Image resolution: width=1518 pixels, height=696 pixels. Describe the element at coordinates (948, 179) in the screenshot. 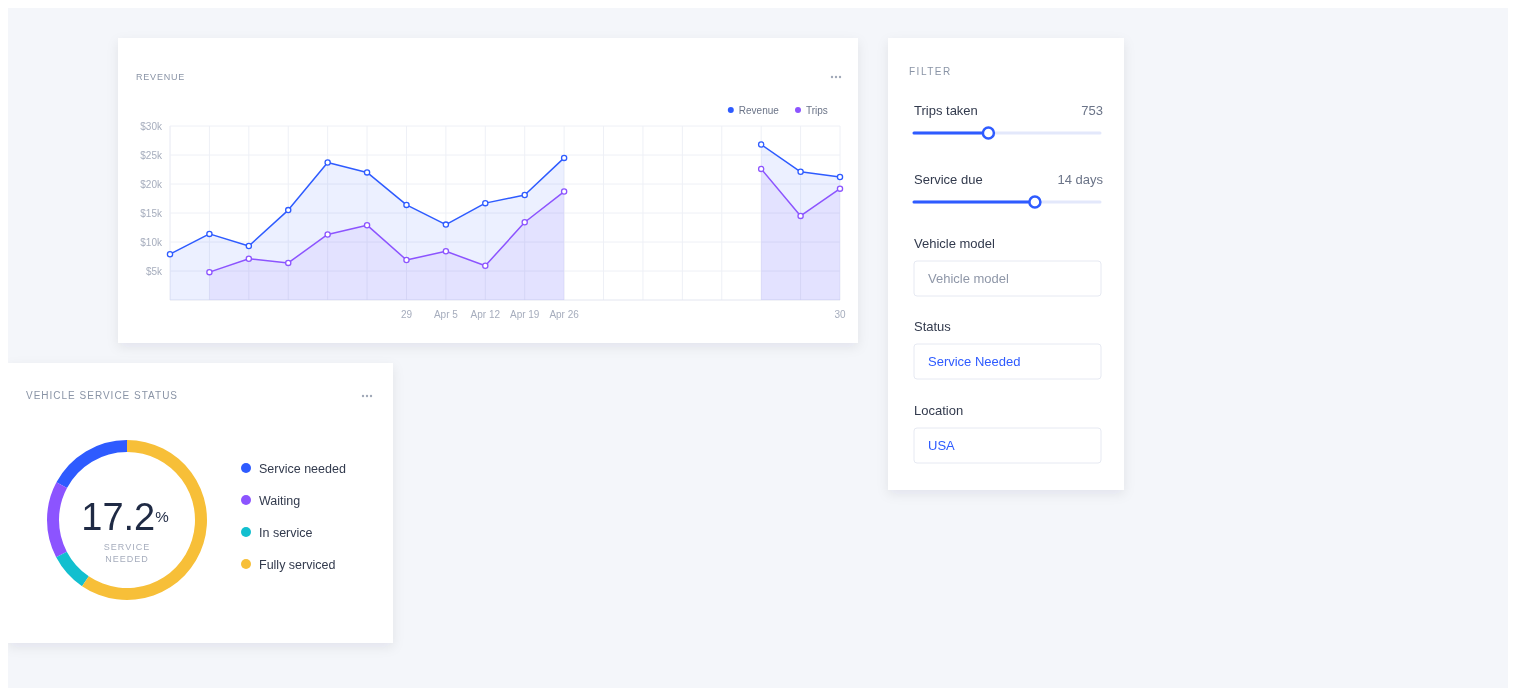

I see `text: Service due` at that location.